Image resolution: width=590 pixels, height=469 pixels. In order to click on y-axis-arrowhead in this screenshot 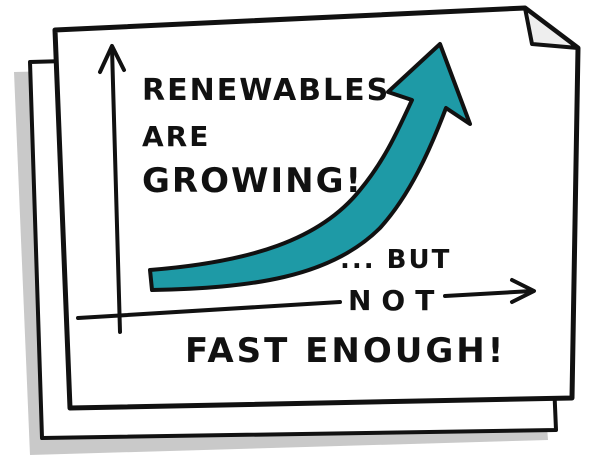, I will do `click(112, 59)`.